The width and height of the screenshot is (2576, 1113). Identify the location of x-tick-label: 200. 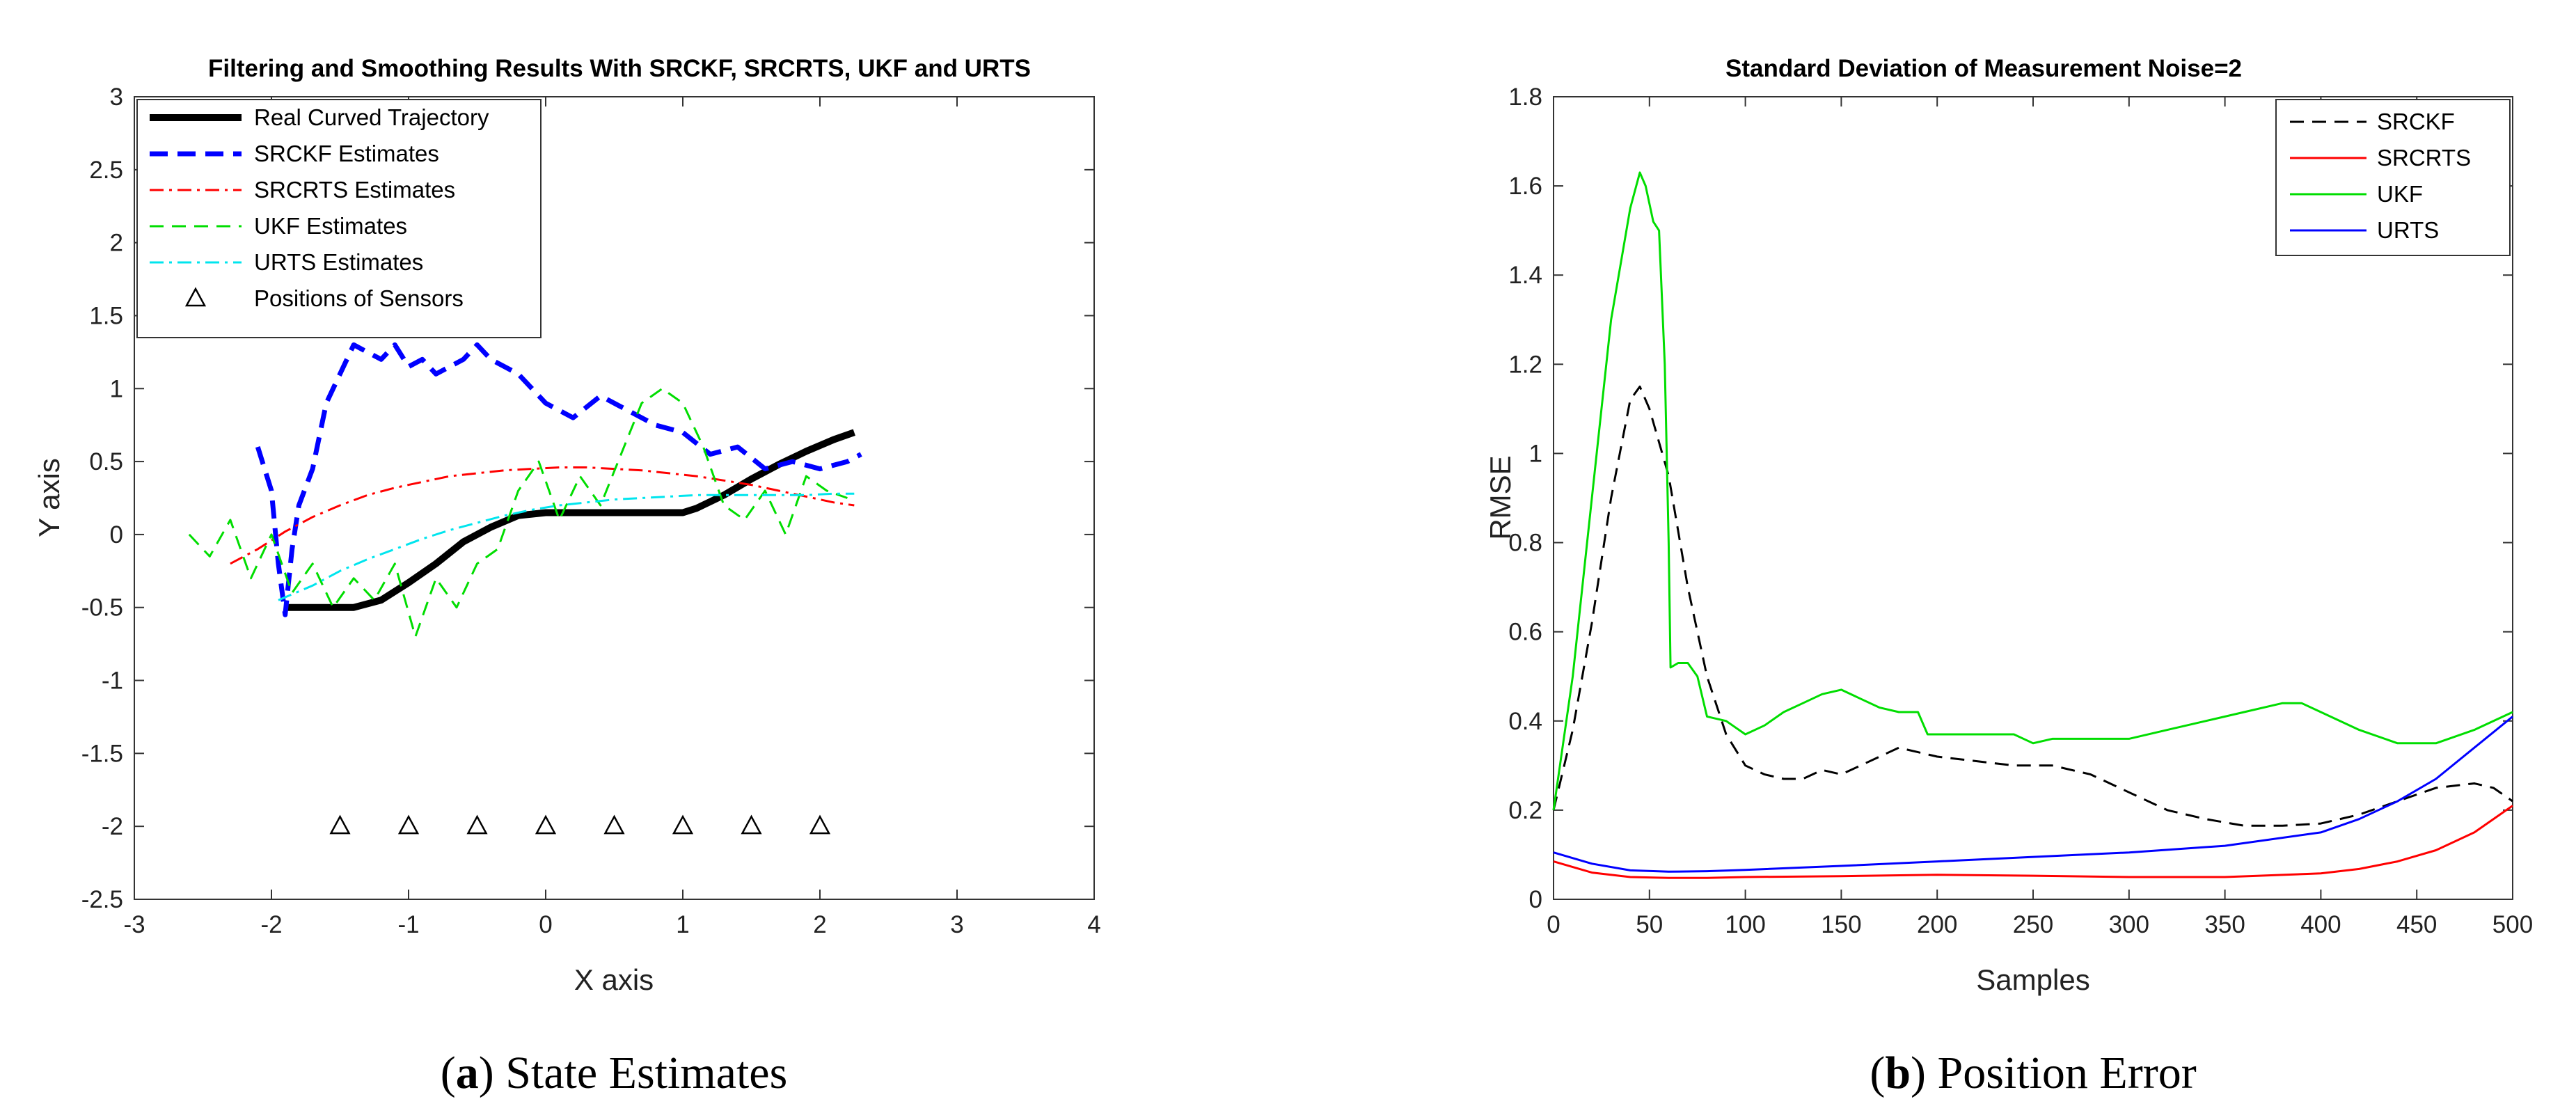
(1937, 924).